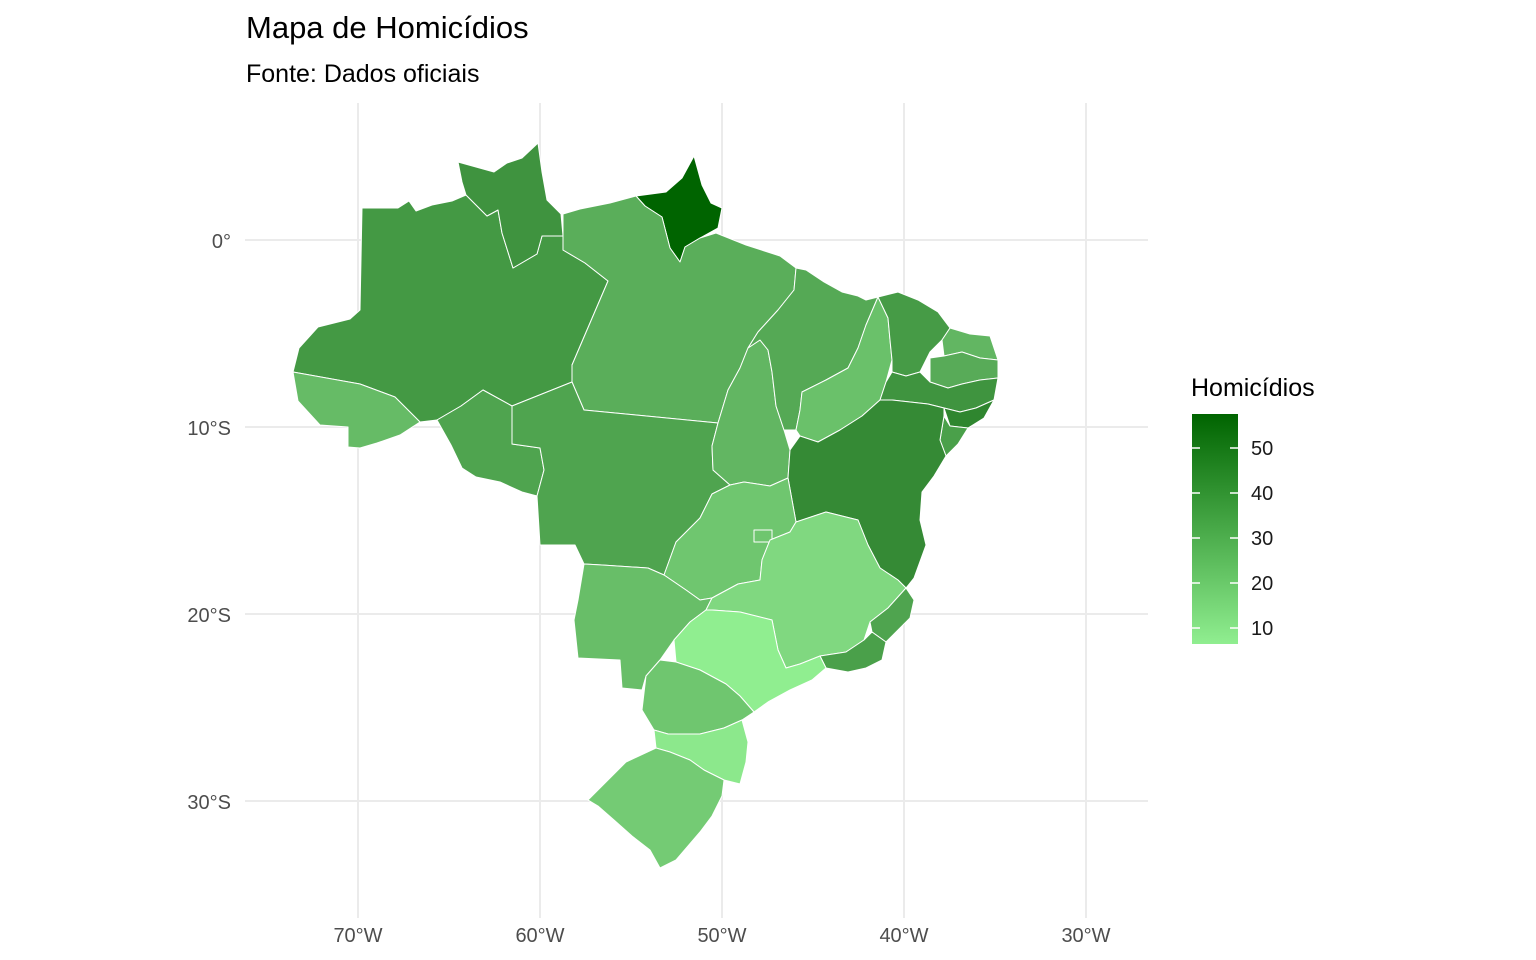 This screenshot has width=1536, height=960. I want to click on x-tick-60w: 60°W, so click(539, 936).